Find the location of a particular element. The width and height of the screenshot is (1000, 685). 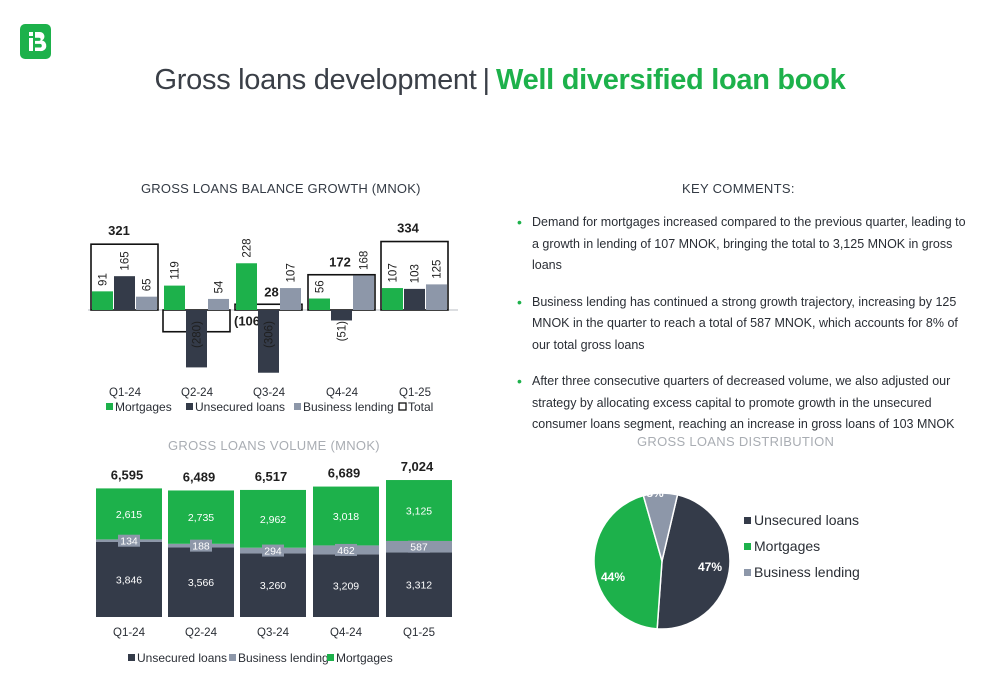

legend-label-total: Total is located at coordinates (420, 407).